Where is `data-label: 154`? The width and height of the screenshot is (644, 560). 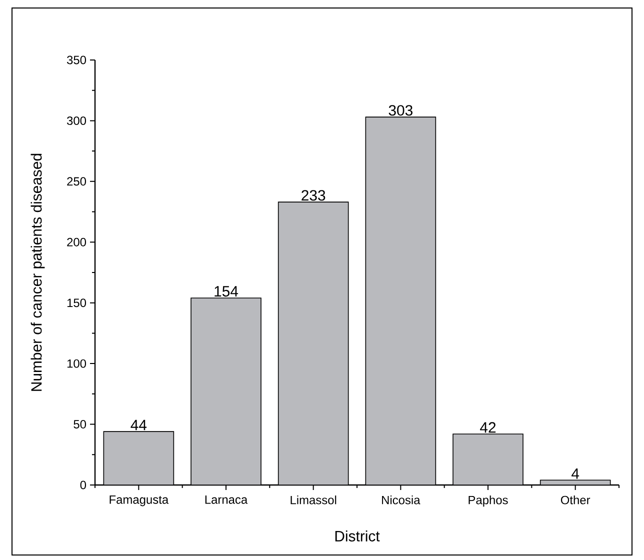
data-label: 154 is located at coordinates (226, 291).